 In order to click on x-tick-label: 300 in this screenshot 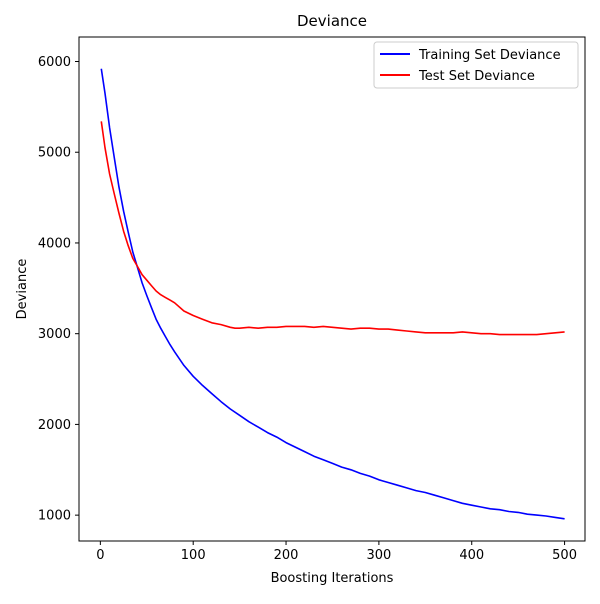, I will do `click(378, 555)`.